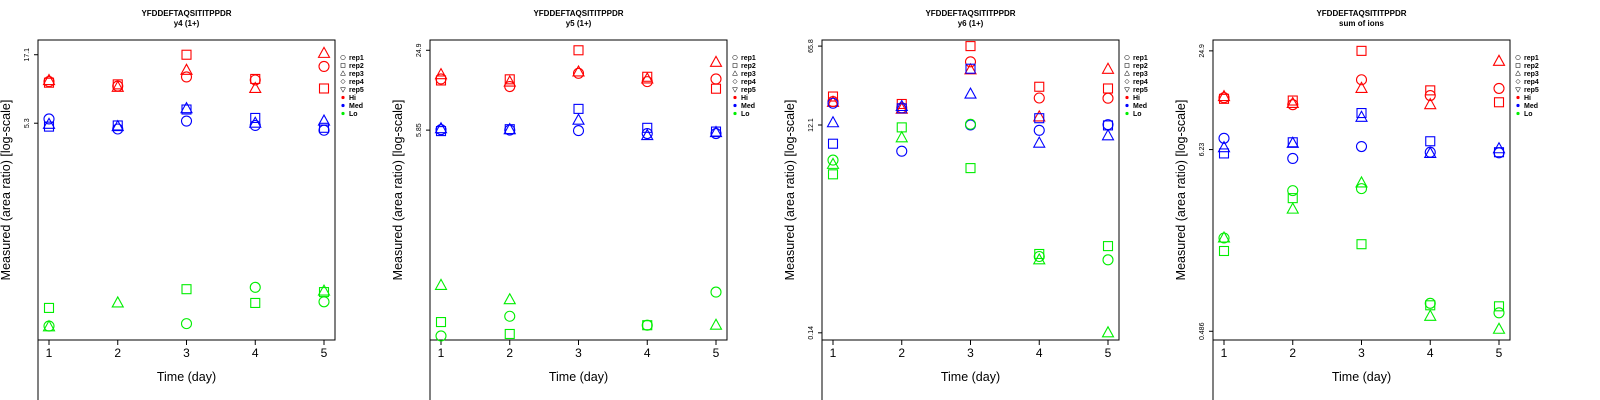 The image size is (1600, 400). What do you see at coordinates (1140, 82) in the screenshot?
I see `legend-label: rep4` at bounding box center [1140, 82].